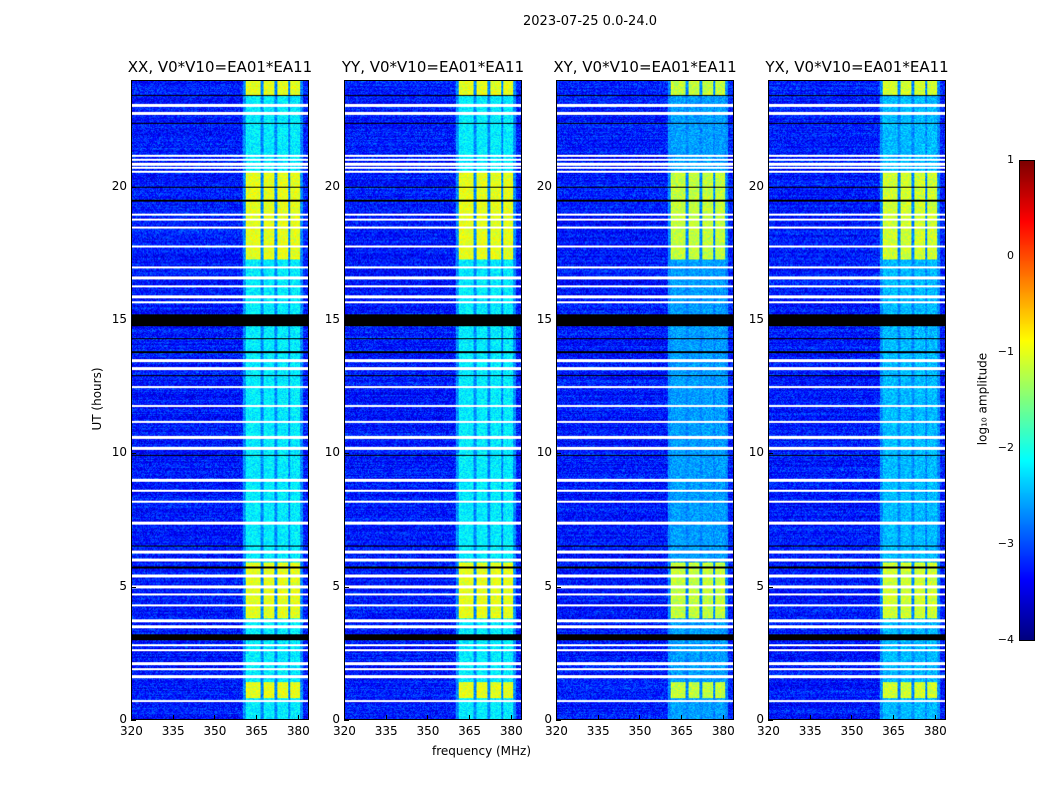 The width and height of the screenshot is (1050, 800). Describe the element at coordinates (220, 400) in the screenshot. I see `heatmap-xx` at that location.